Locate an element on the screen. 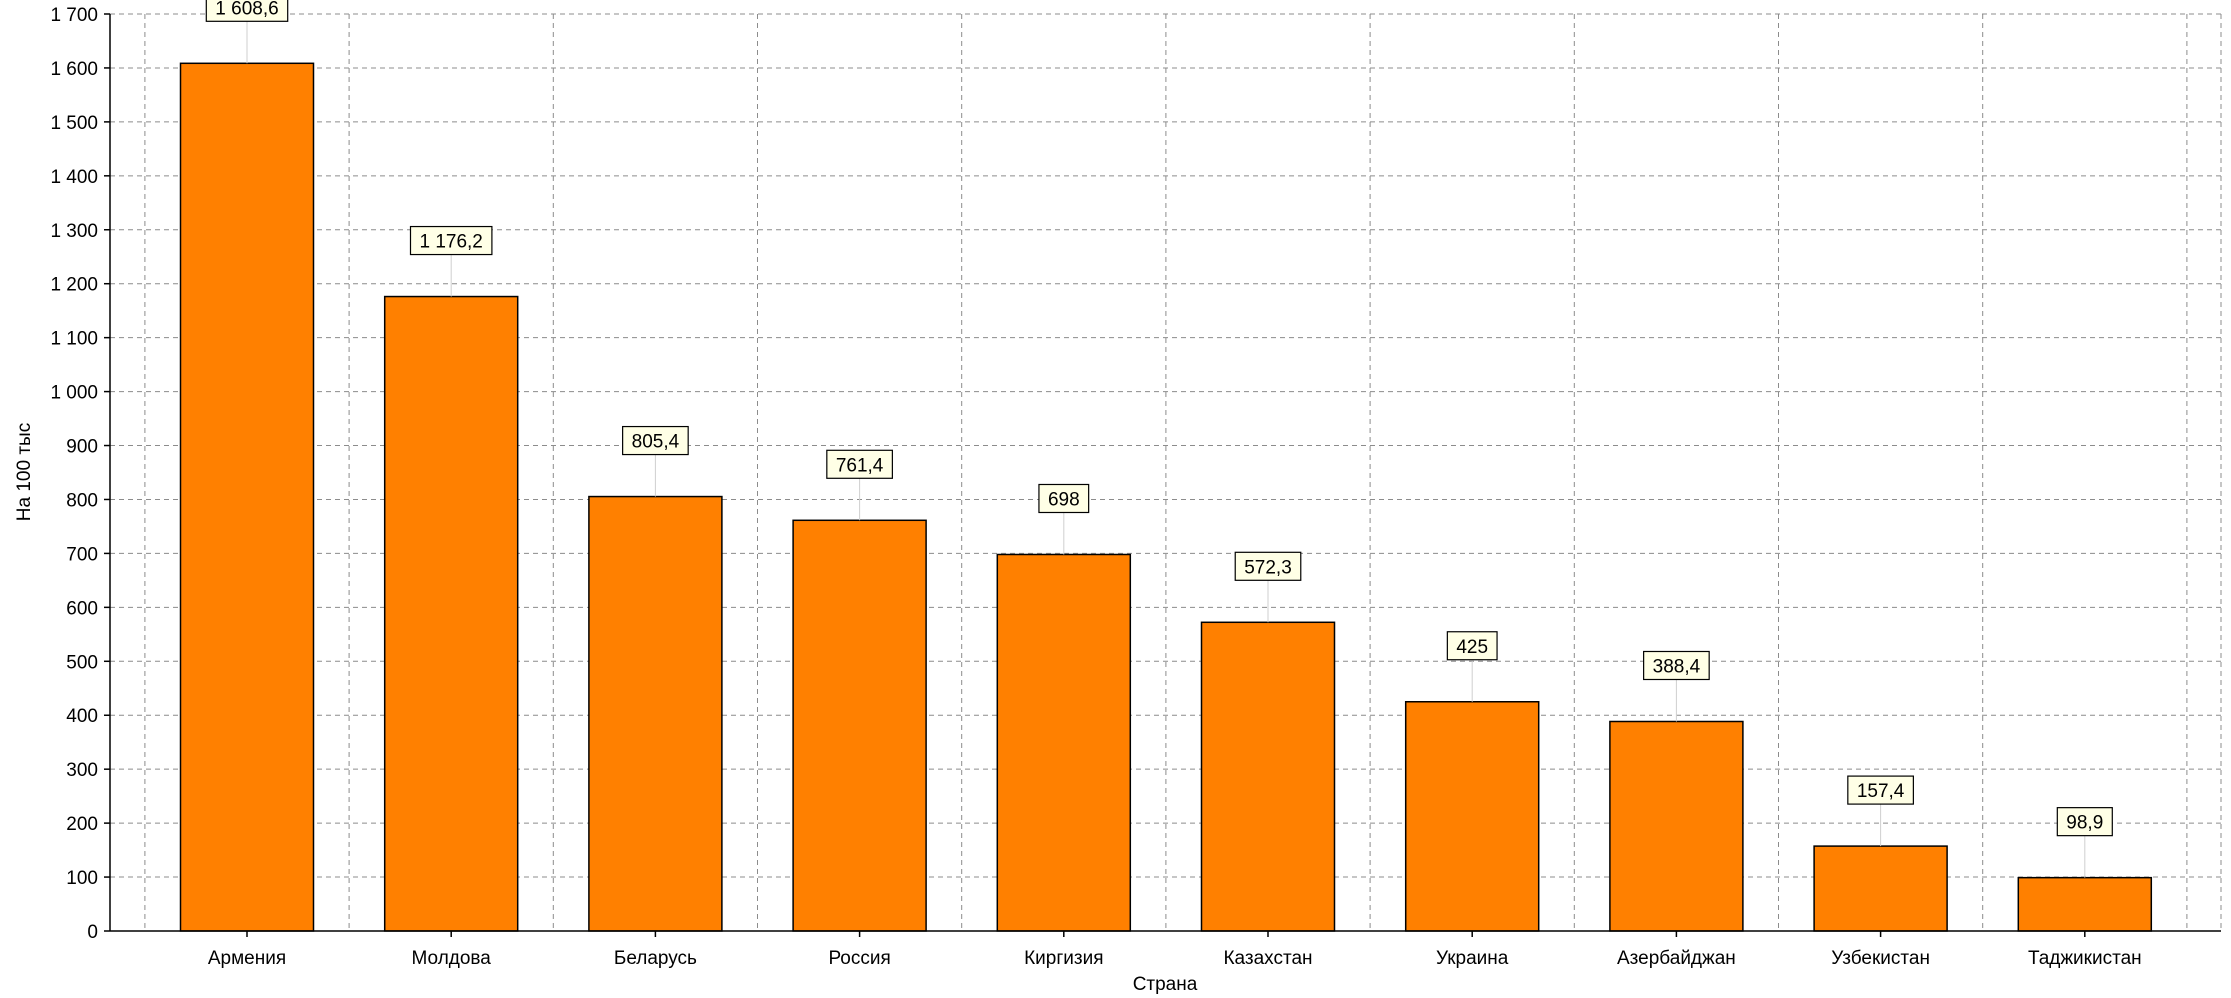  data-label: 572,3 is located at coordinates (1268, 567).